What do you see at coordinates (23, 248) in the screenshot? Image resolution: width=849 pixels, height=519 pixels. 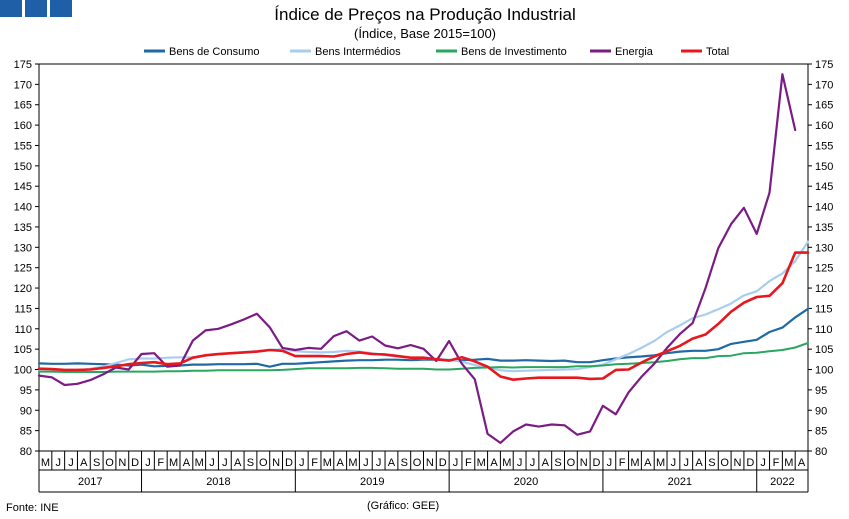 I see `y-tick-label-left: 130` at bounding box center [23, 248].